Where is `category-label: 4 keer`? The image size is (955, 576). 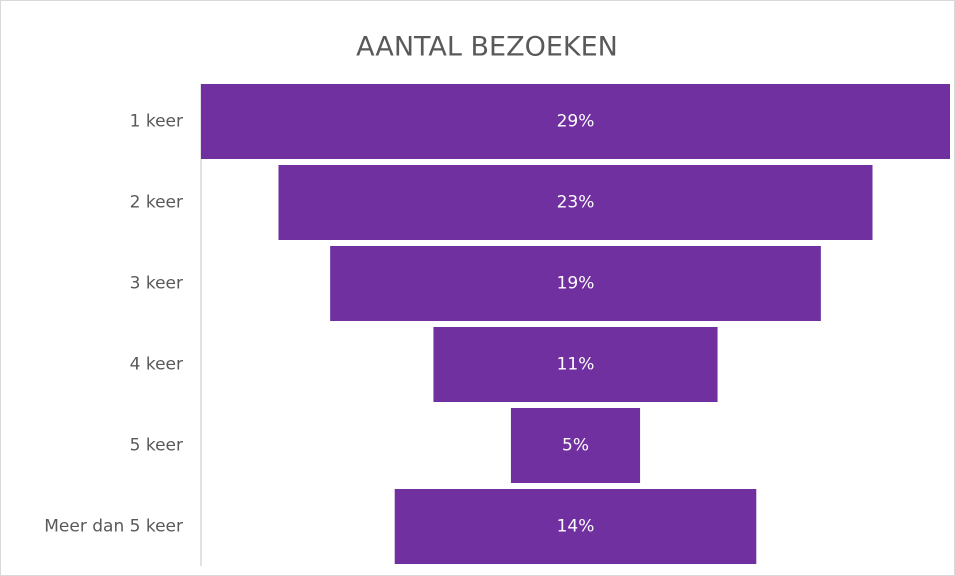 category-label: 4 keer is located at coordinates (156, 365).